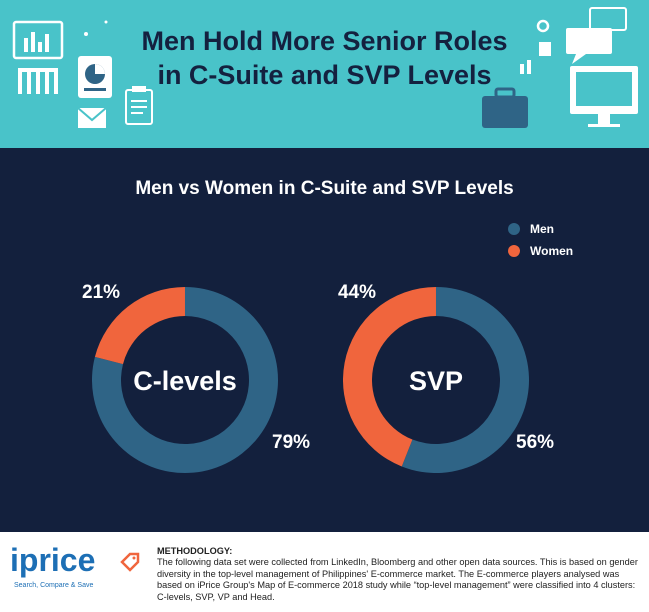  I want to click on tag-icon, so click(130, 562).